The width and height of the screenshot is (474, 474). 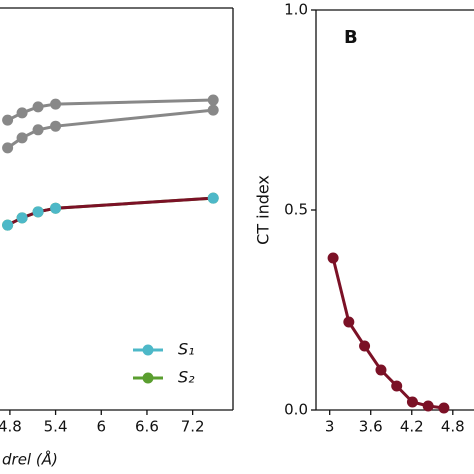 What do you see at coordinates (101, 427) in the screenshot?
I see `x-tick-label: 6` at bounding box center [101, 427].